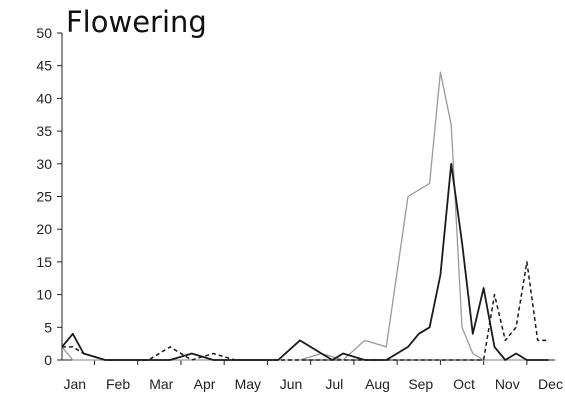 The height and width of the screenshot is (405, 565). What do you see at coordinates (48, 360) in the screenshot?
I see `y-tick-label: 0` at bounding box center [48, 360].